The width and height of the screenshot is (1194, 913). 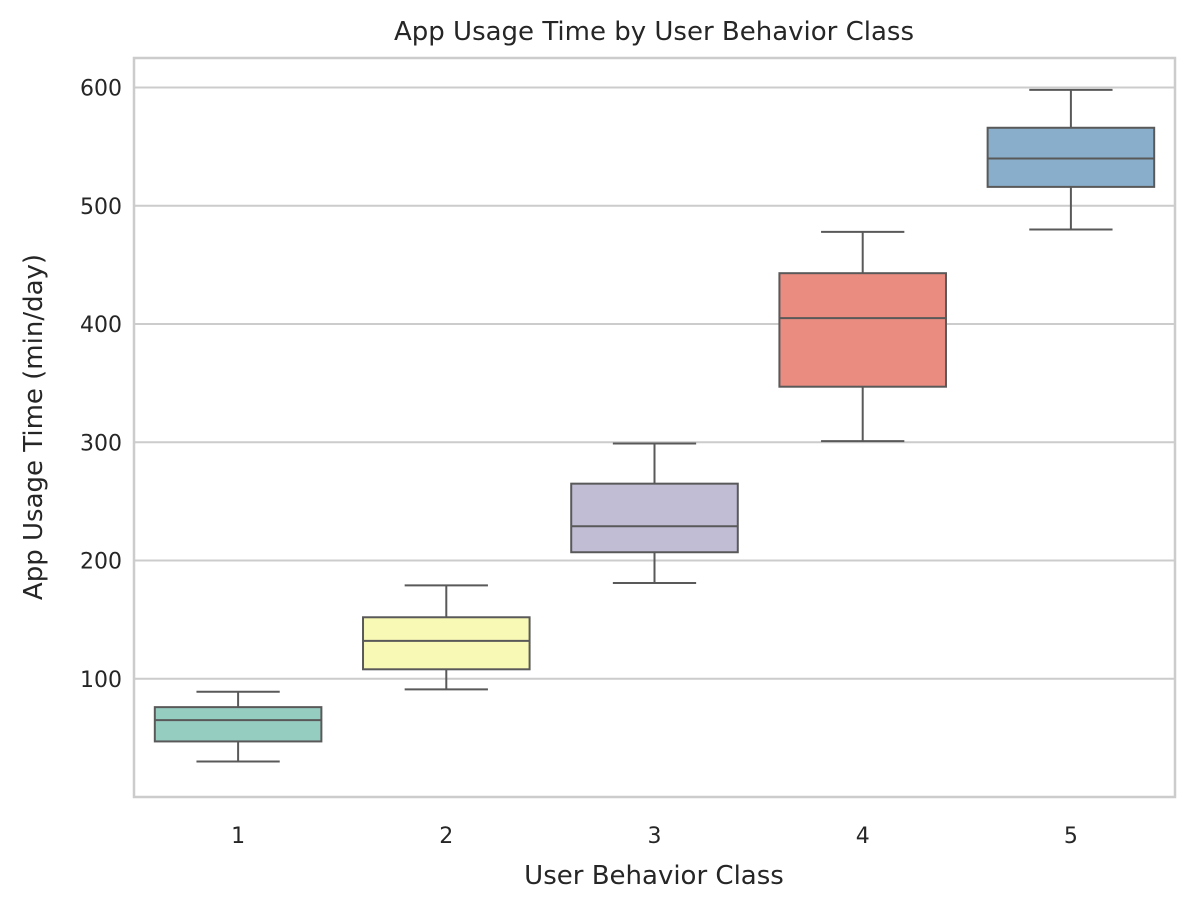 What do you see at coordinates (101, 325) in the screenshot?
I see `y-tick-label-400: 400` at bounding box center [101, 325].